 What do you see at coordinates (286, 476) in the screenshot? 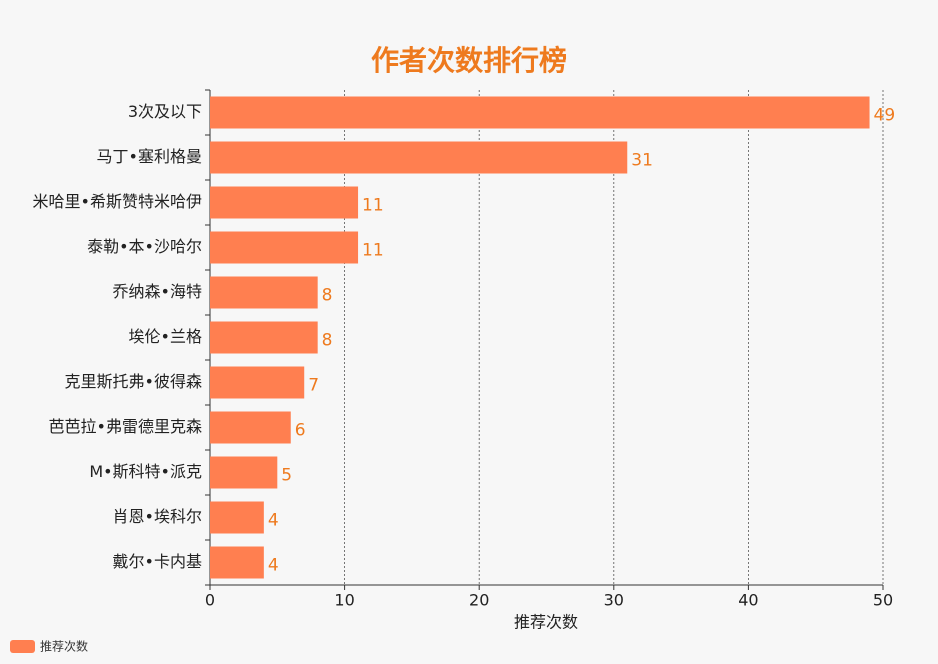
I see `value-label: 5` at bounding box center [286, 476].